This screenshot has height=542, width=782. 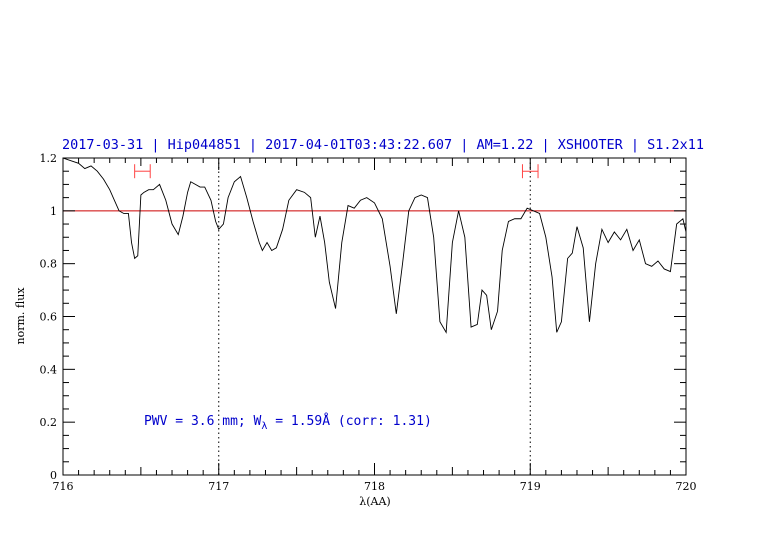 What do you see at coordinates (49, 317) in the screenshot?
I see `y-tick-label: 0.6` at bounding box center [49, 317].